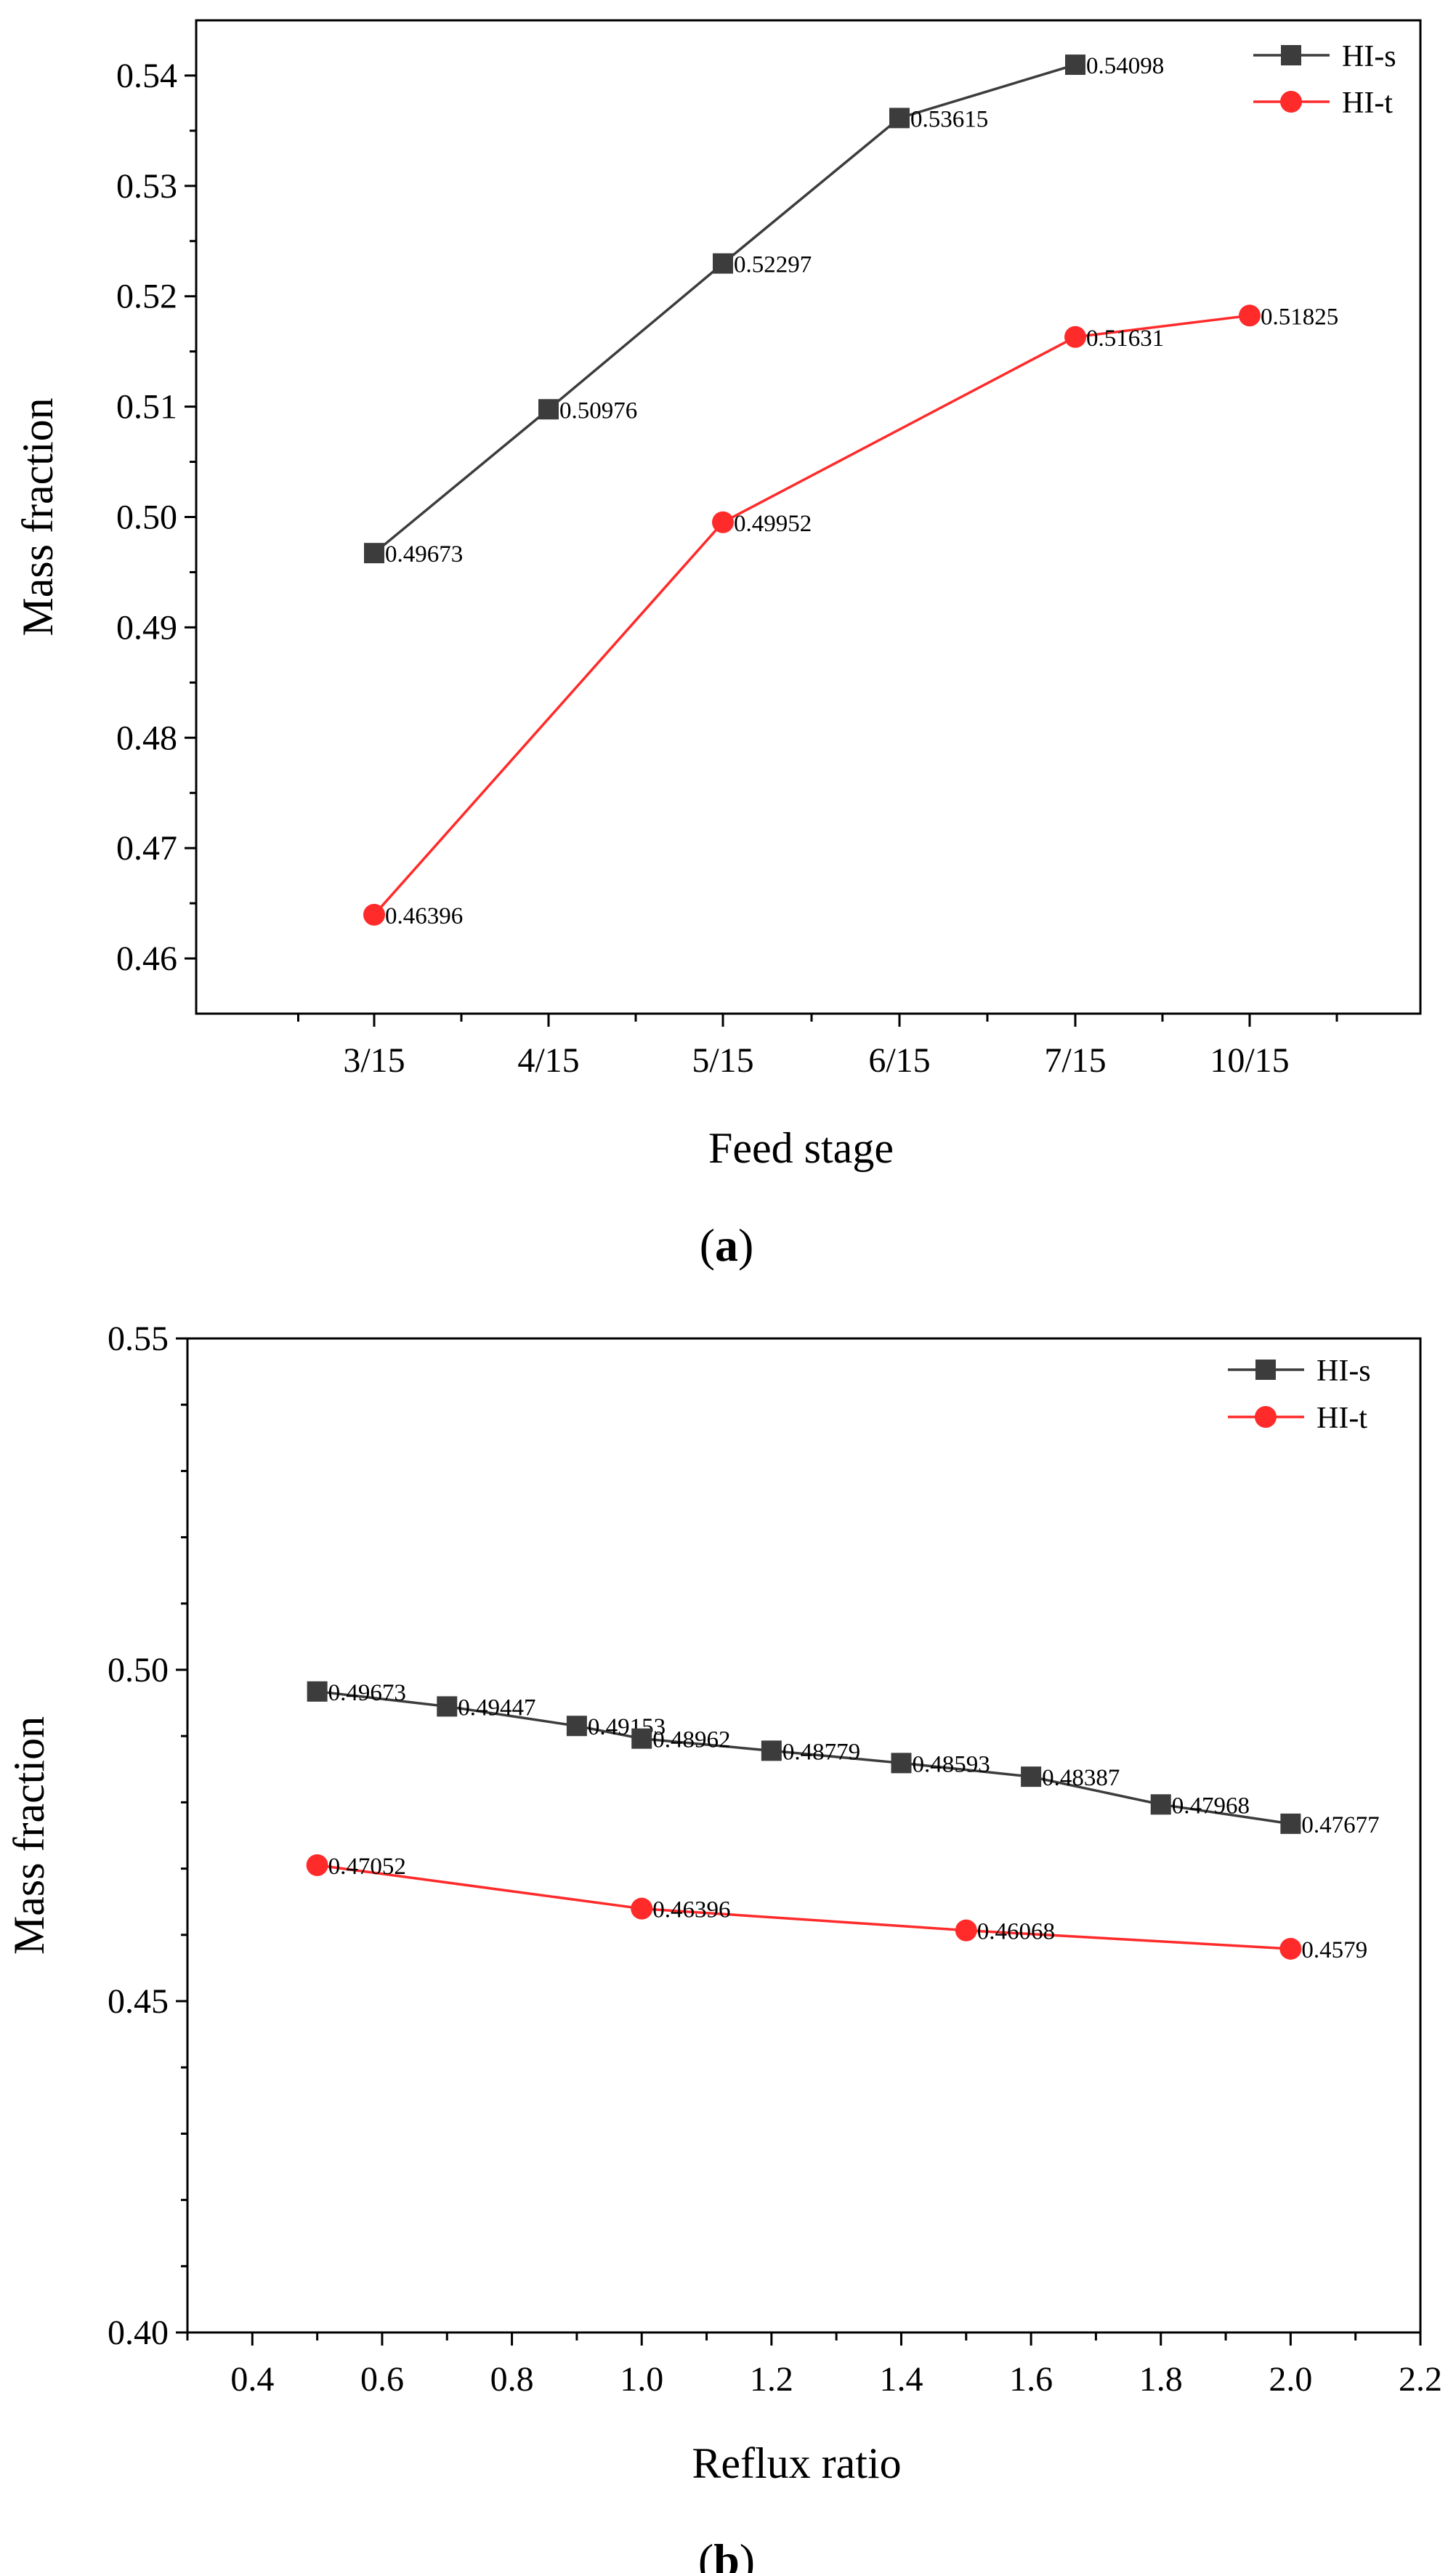  What do you see at coordinates (146, 627) in the screenshot?
I see `y-tick-label: 0.49` at bounding box center [146, 627].